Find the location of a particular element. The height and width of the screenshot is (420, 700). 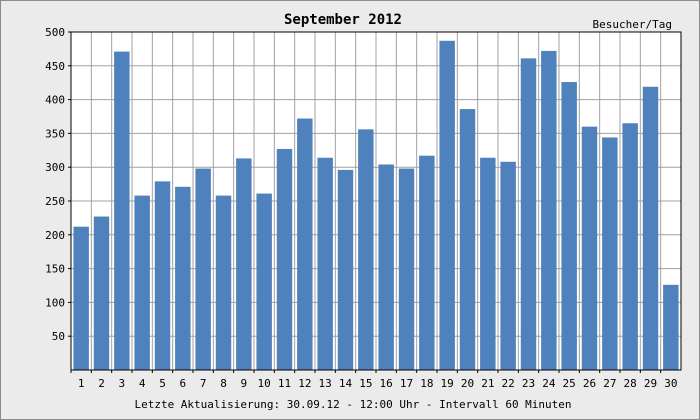

x-tick-label: 20 is located at coordinates (467, 383).